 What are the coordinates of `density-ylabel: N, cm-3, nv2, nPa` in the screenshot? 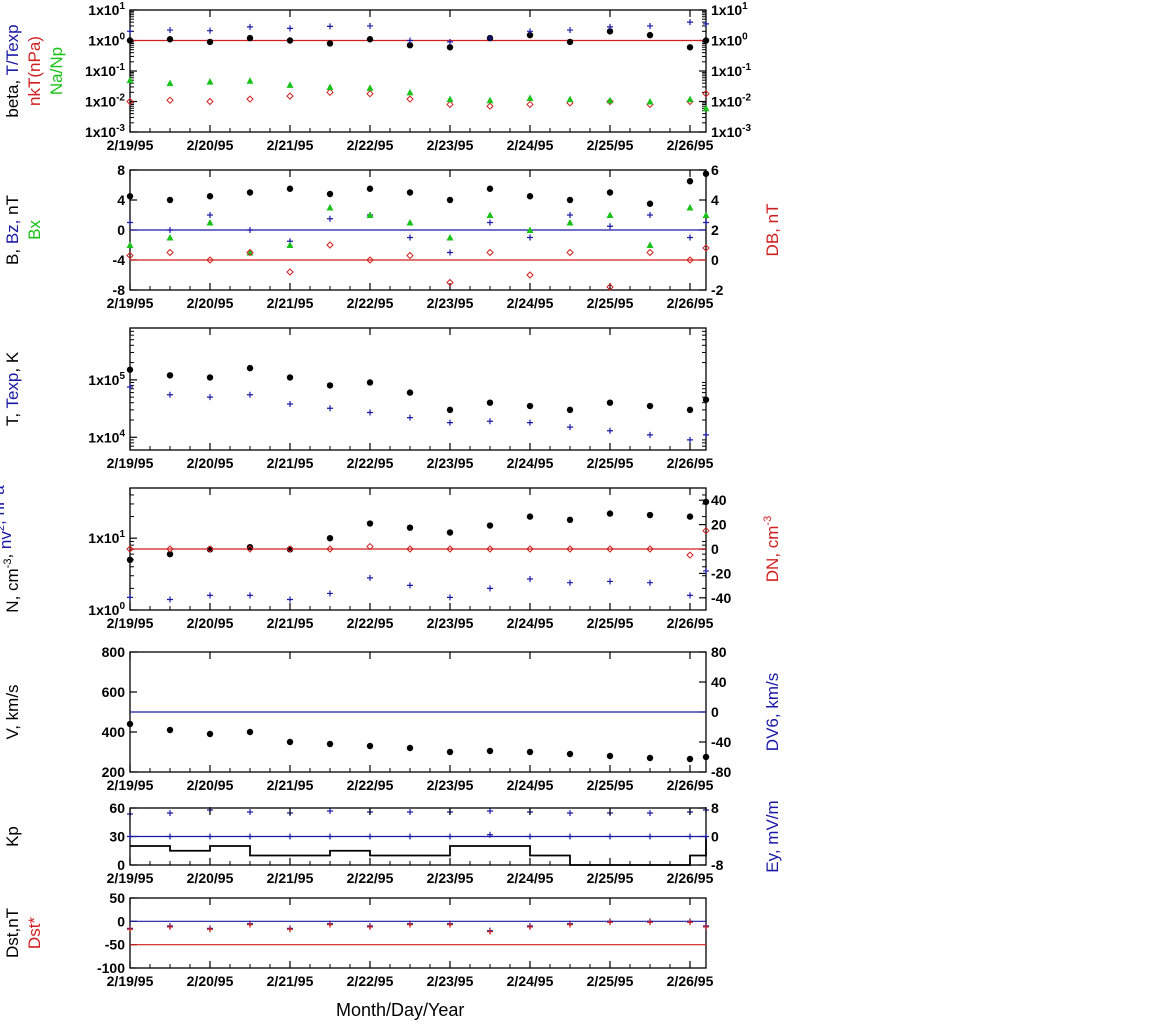 It's located at (11, 549).